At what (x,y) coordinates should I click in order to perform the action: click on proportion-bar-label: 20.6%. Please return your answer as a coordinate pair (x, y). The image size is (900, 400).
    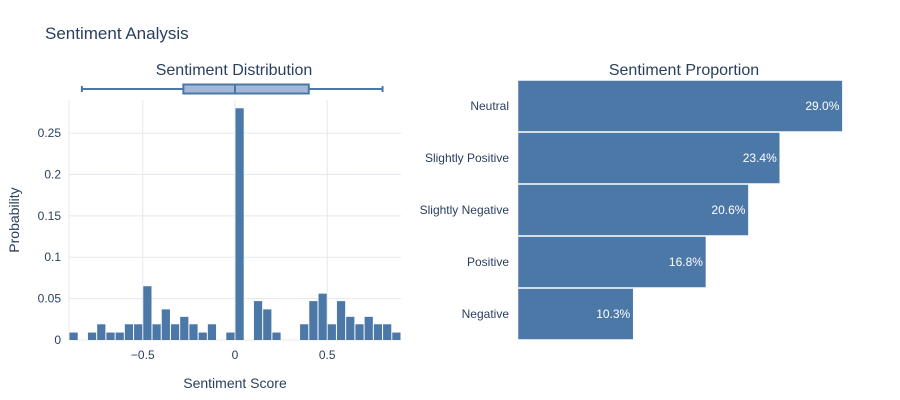
    Looking at the image, I should click on (728, 210).